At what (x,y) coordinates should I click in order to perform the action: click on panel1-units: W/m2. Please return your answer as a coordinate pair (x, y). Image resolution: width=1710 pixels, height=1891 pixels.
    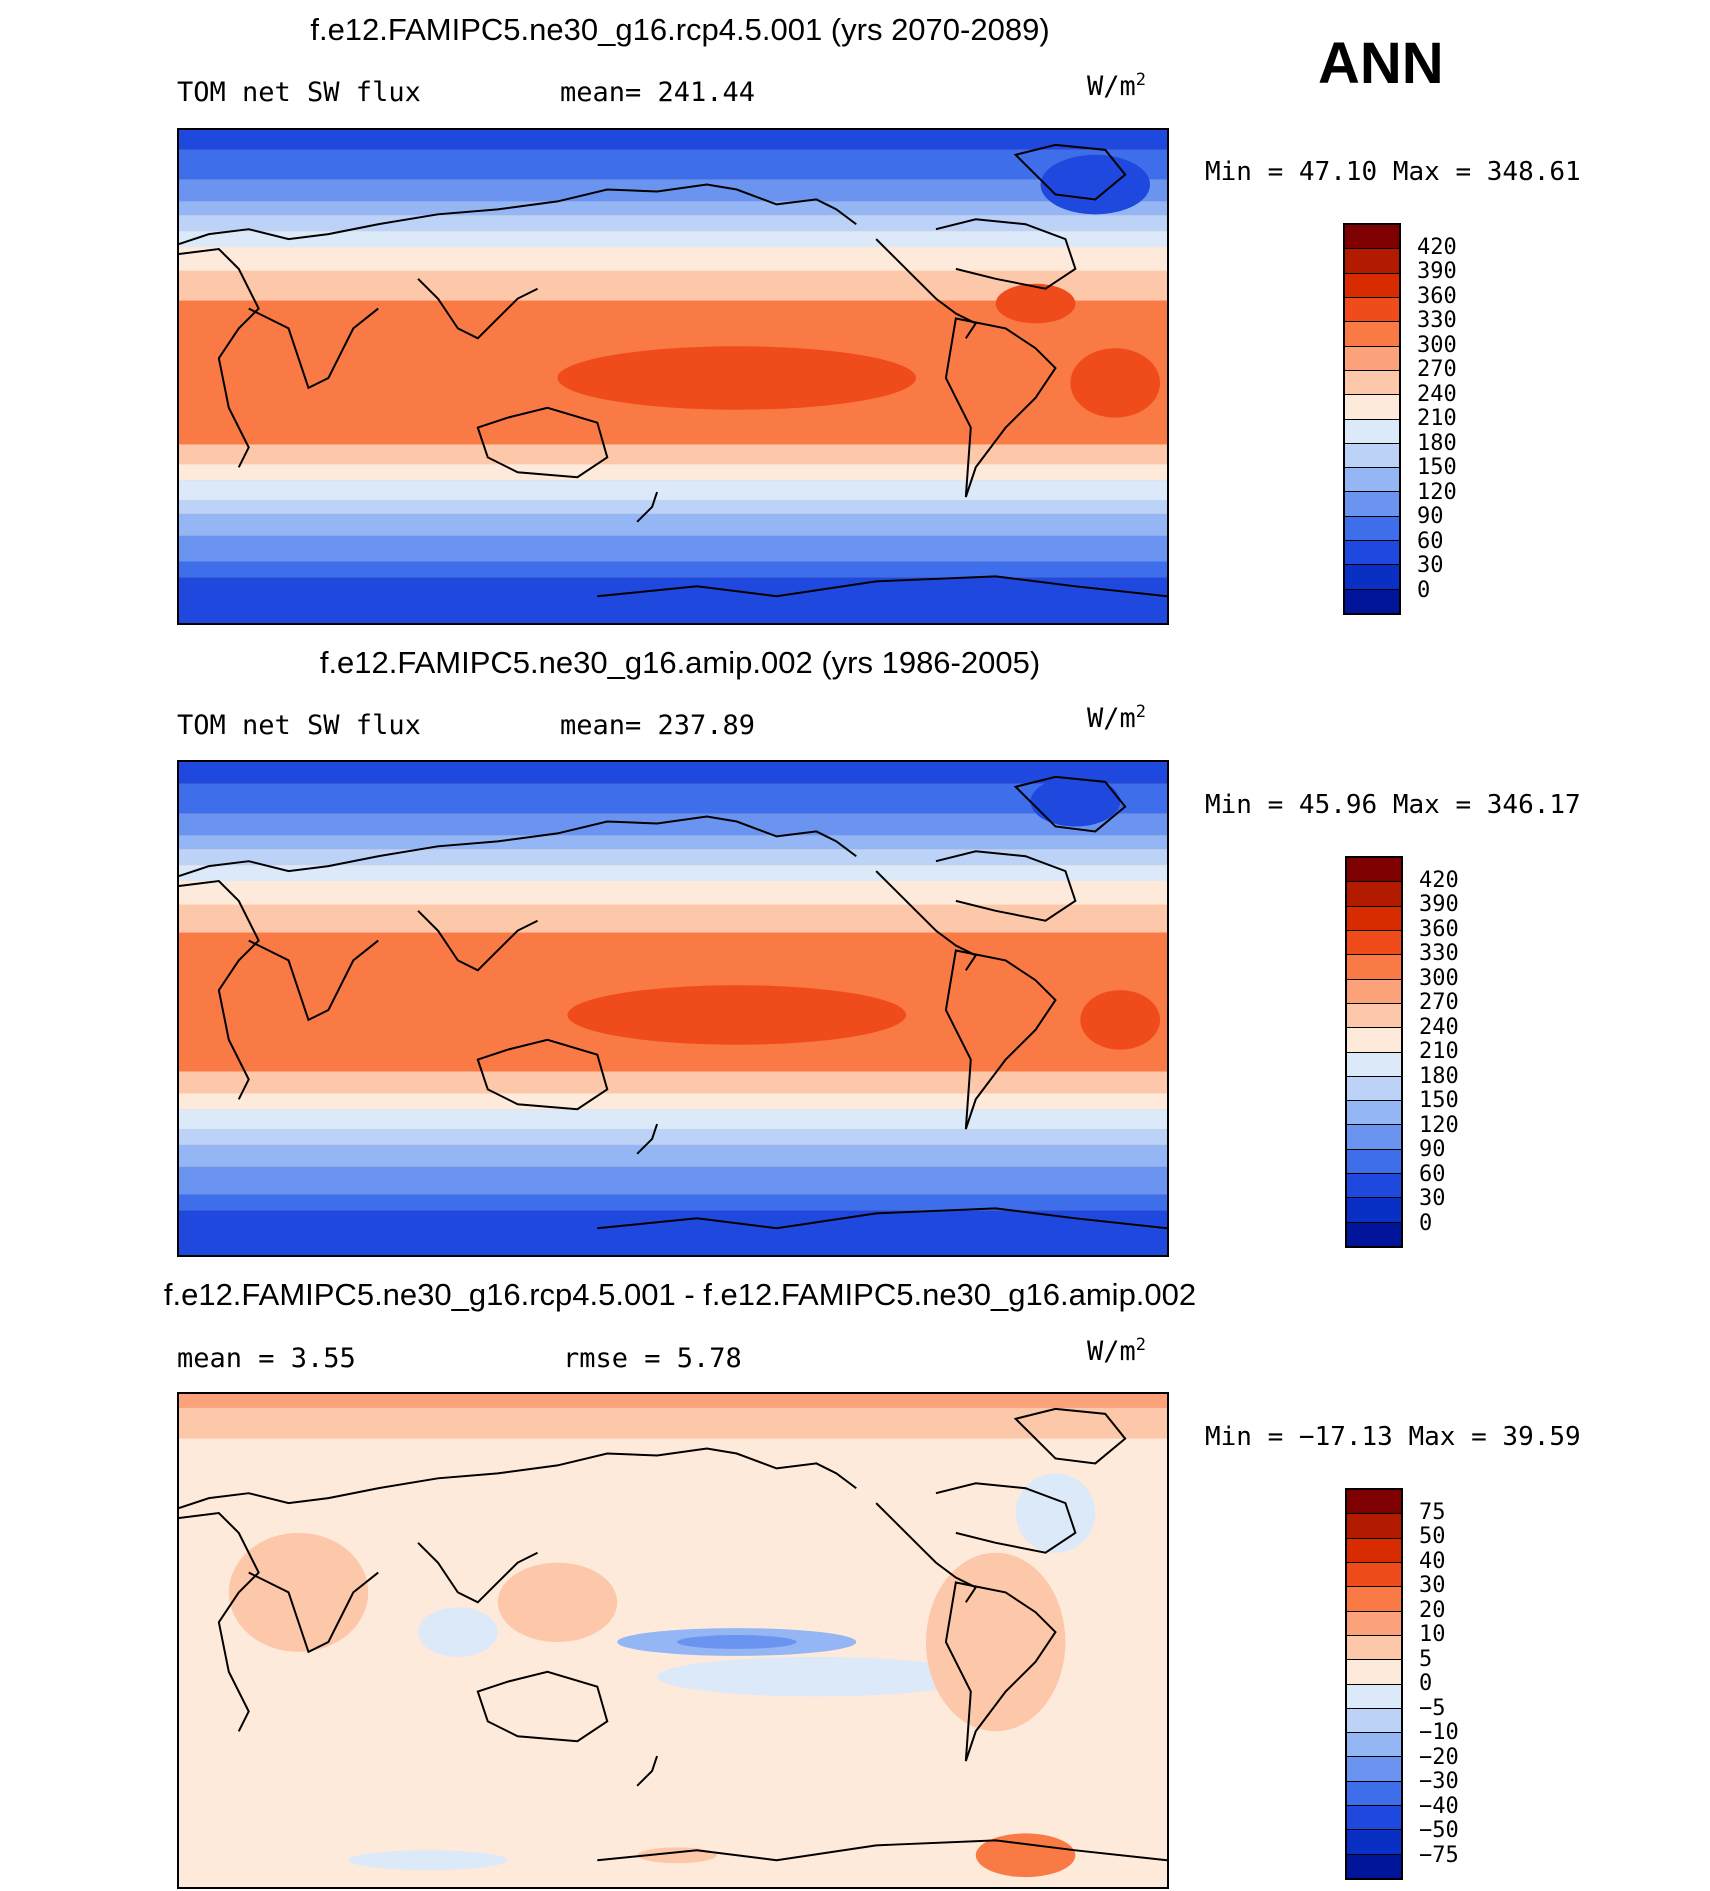
    Looking at the image, I should click on (1117, 86).